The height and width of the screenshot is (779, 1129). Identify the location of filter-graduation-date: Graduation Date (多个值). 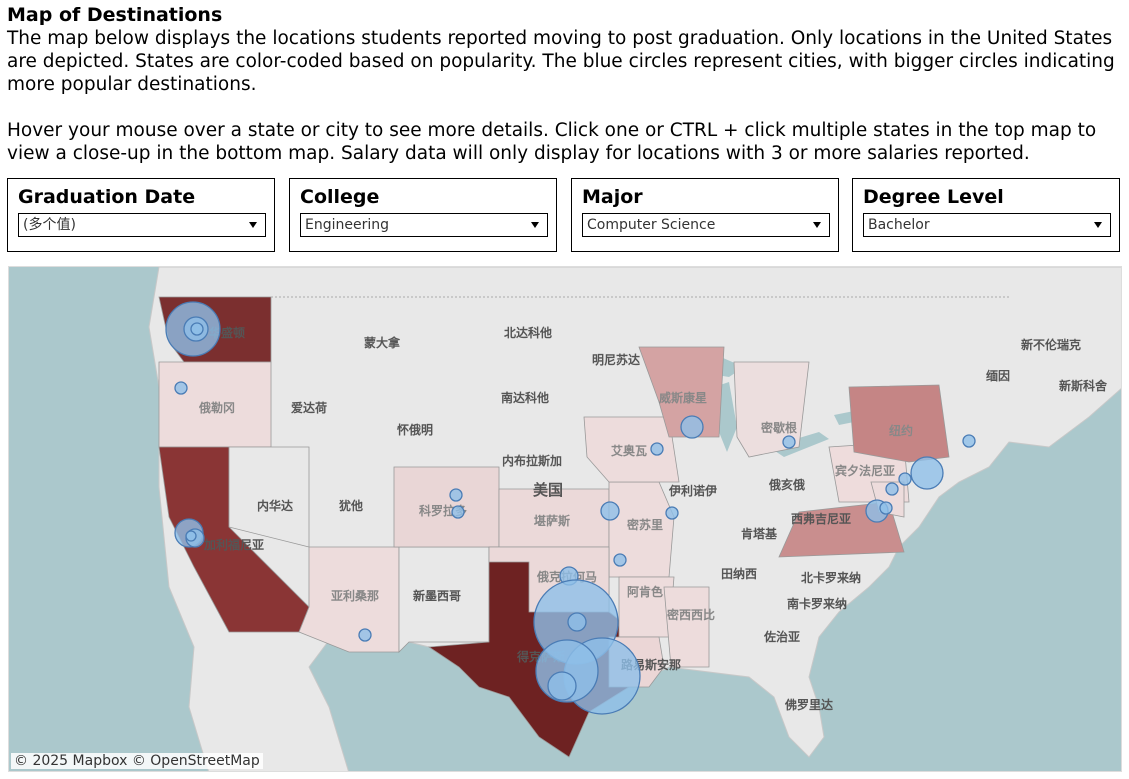
(141, 215).